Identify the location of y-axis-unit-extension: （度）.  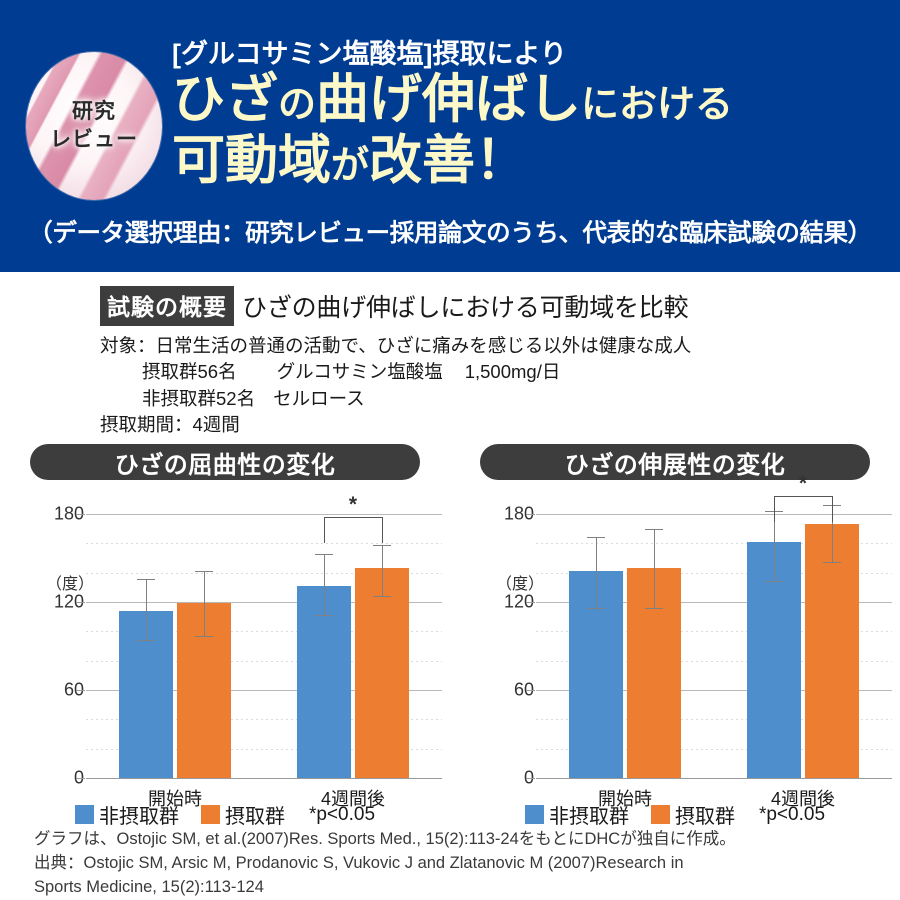
(520, 584).